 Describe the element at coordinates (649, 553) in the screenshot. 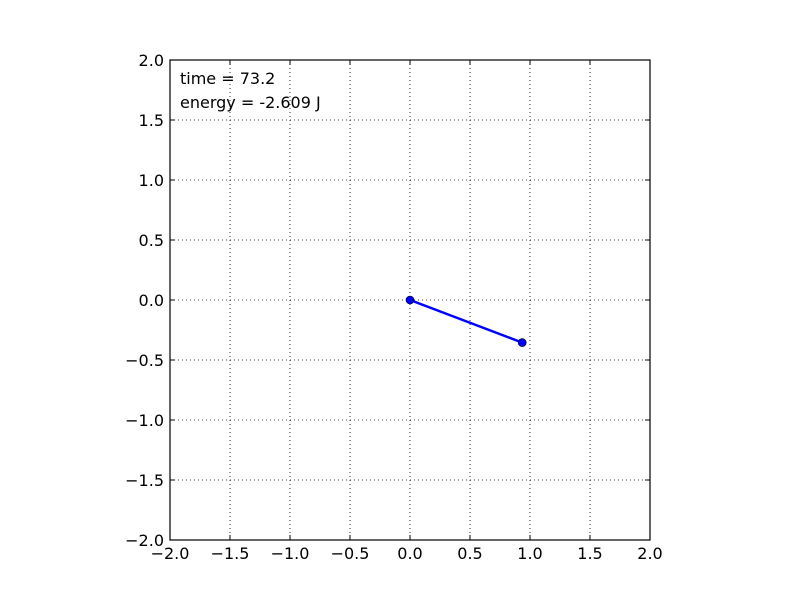

I see `x-tick-label: 2.0` at that location.